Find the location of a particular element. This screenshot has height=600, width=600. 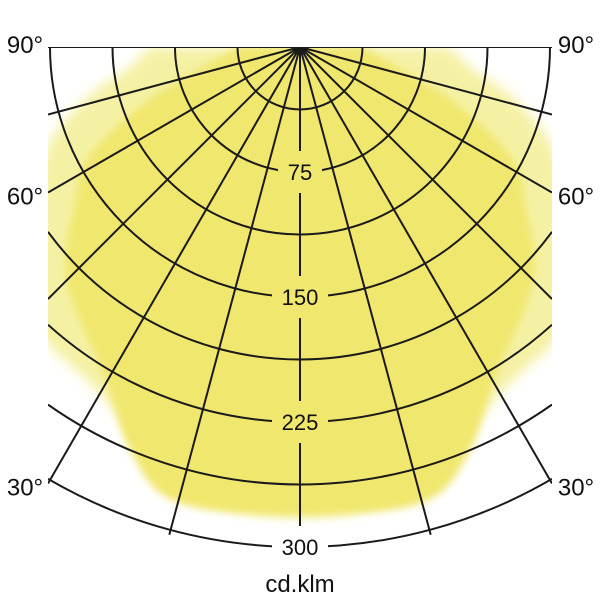

angle-tick-label-left-90: 90° is located at coordinates (25, 45).